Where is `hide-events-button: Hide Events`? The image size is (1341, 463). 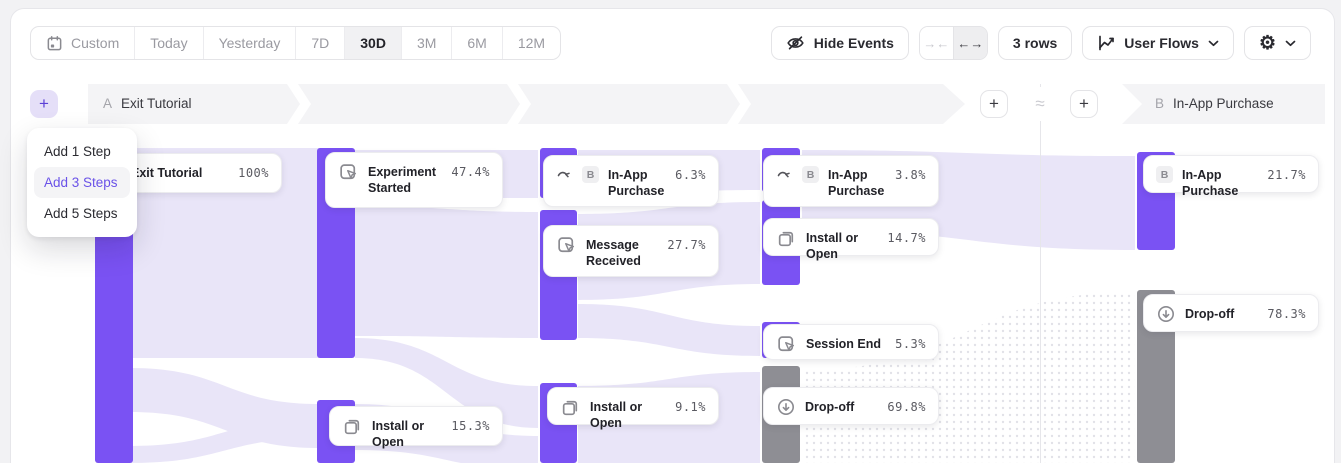 hide-events-button: Hide Events is located at coordinates (839, 43).